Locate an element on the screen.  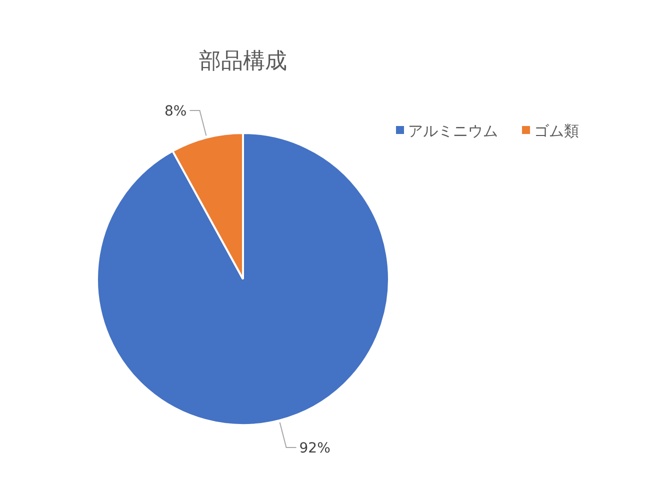
data-label: 8% is located at coordinates (175, 111).